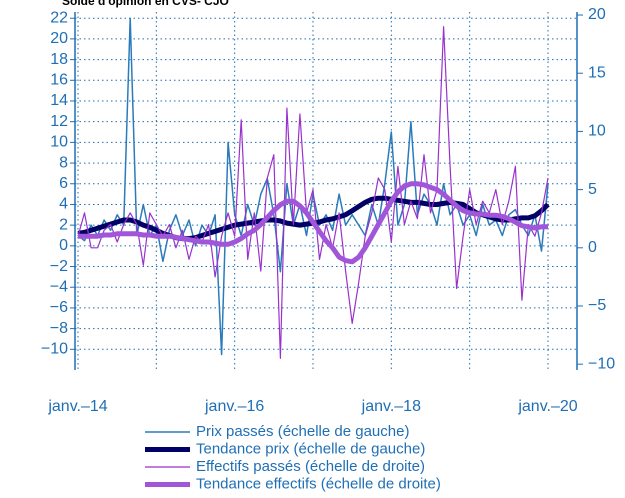 The height and width of the screenshot is (498, 625). I want to click on y-tick-label: 6, so click(63, 183).